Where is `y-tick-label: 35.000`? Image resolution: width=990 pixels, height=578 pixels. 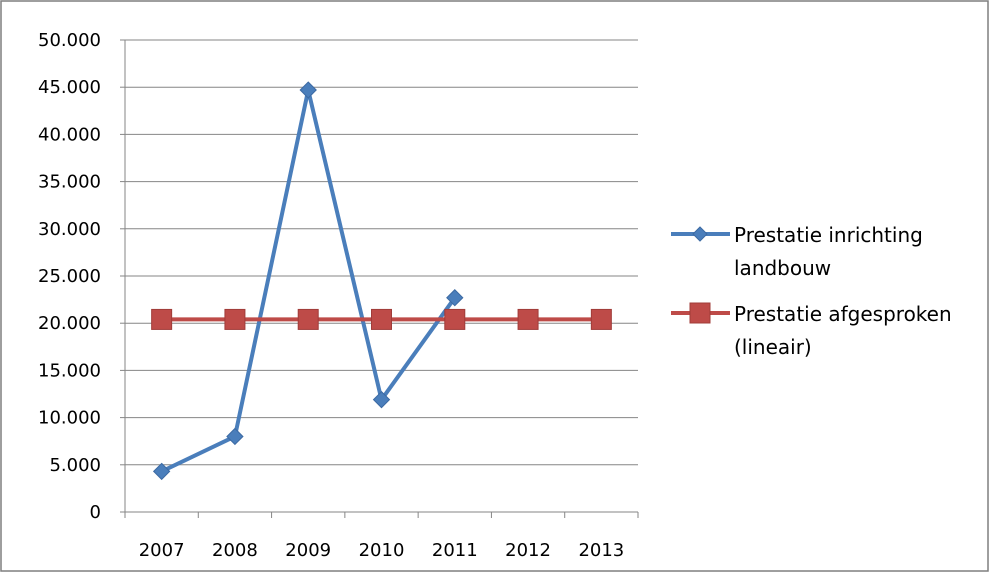 y-tick-label: 35.000 is located at coordinates (69, 182).